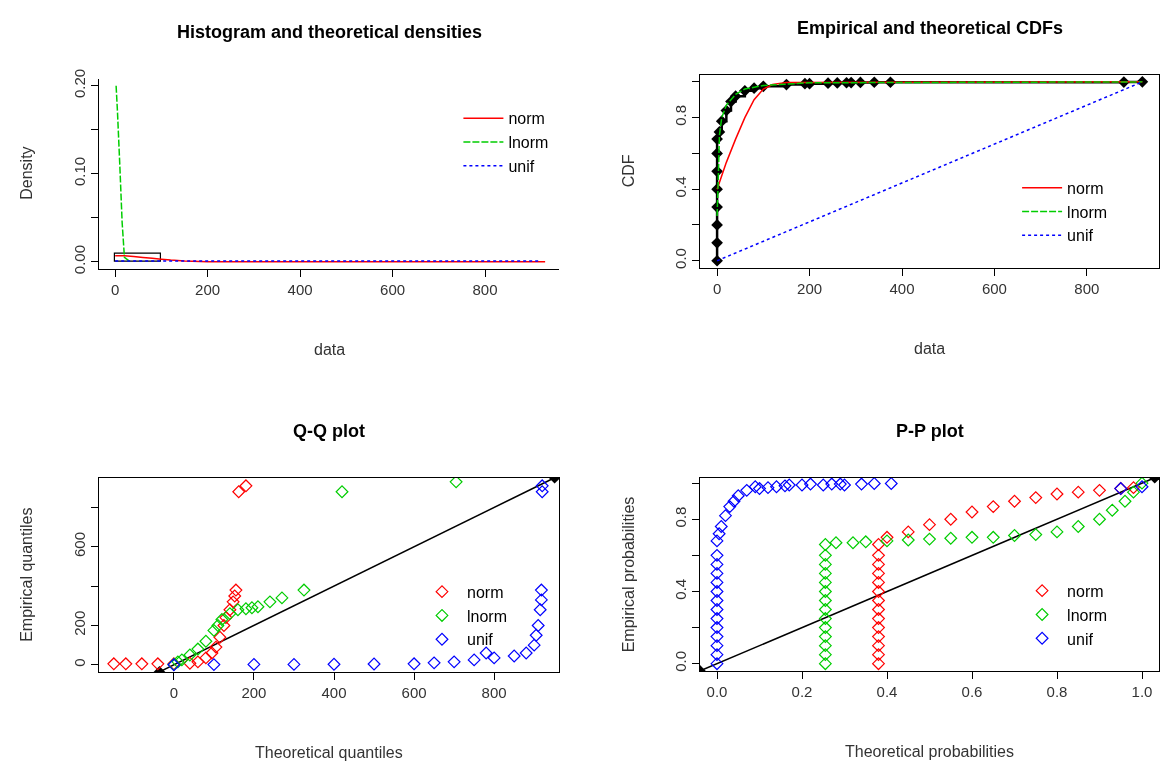 The image size is (1162, 772). What do you see at coordinates (329, 752) in the screenshot?
I see `x-axis-title: Theoretical quantiles` at bounding box center [329, 752].